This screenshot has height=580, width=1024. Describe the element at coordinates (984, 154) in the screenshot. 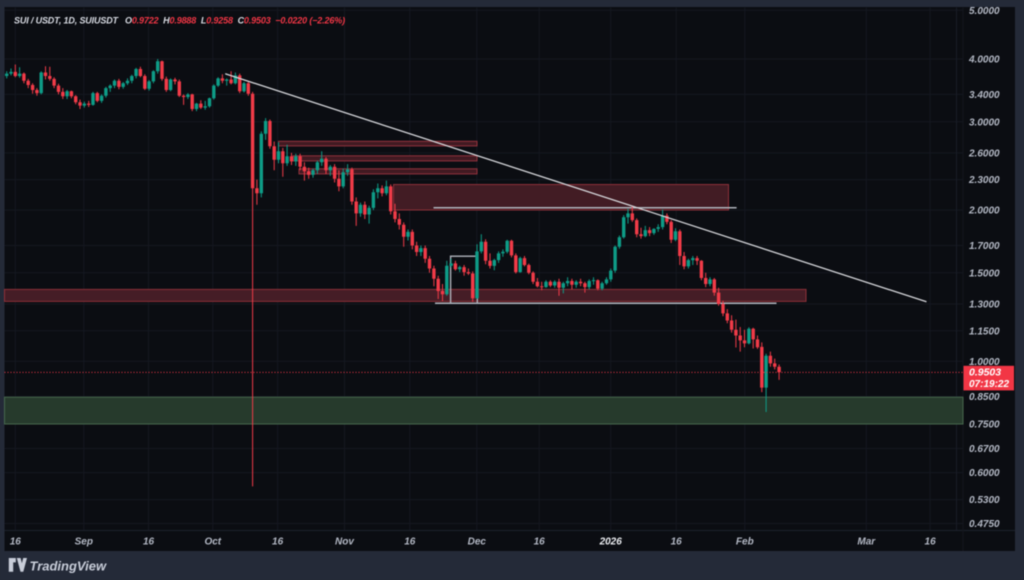

I see `svg-text: 2.6000` at that location.